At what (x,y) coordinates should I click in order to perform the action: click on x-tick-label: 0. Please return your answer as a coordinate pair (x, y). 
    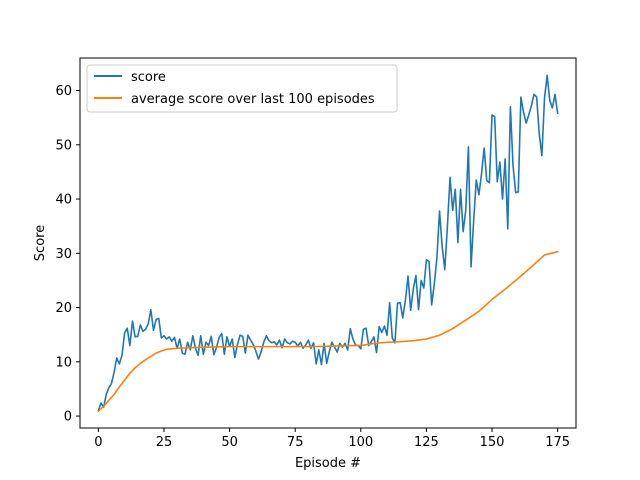
    Looking at the image, I should click on (98, 442).